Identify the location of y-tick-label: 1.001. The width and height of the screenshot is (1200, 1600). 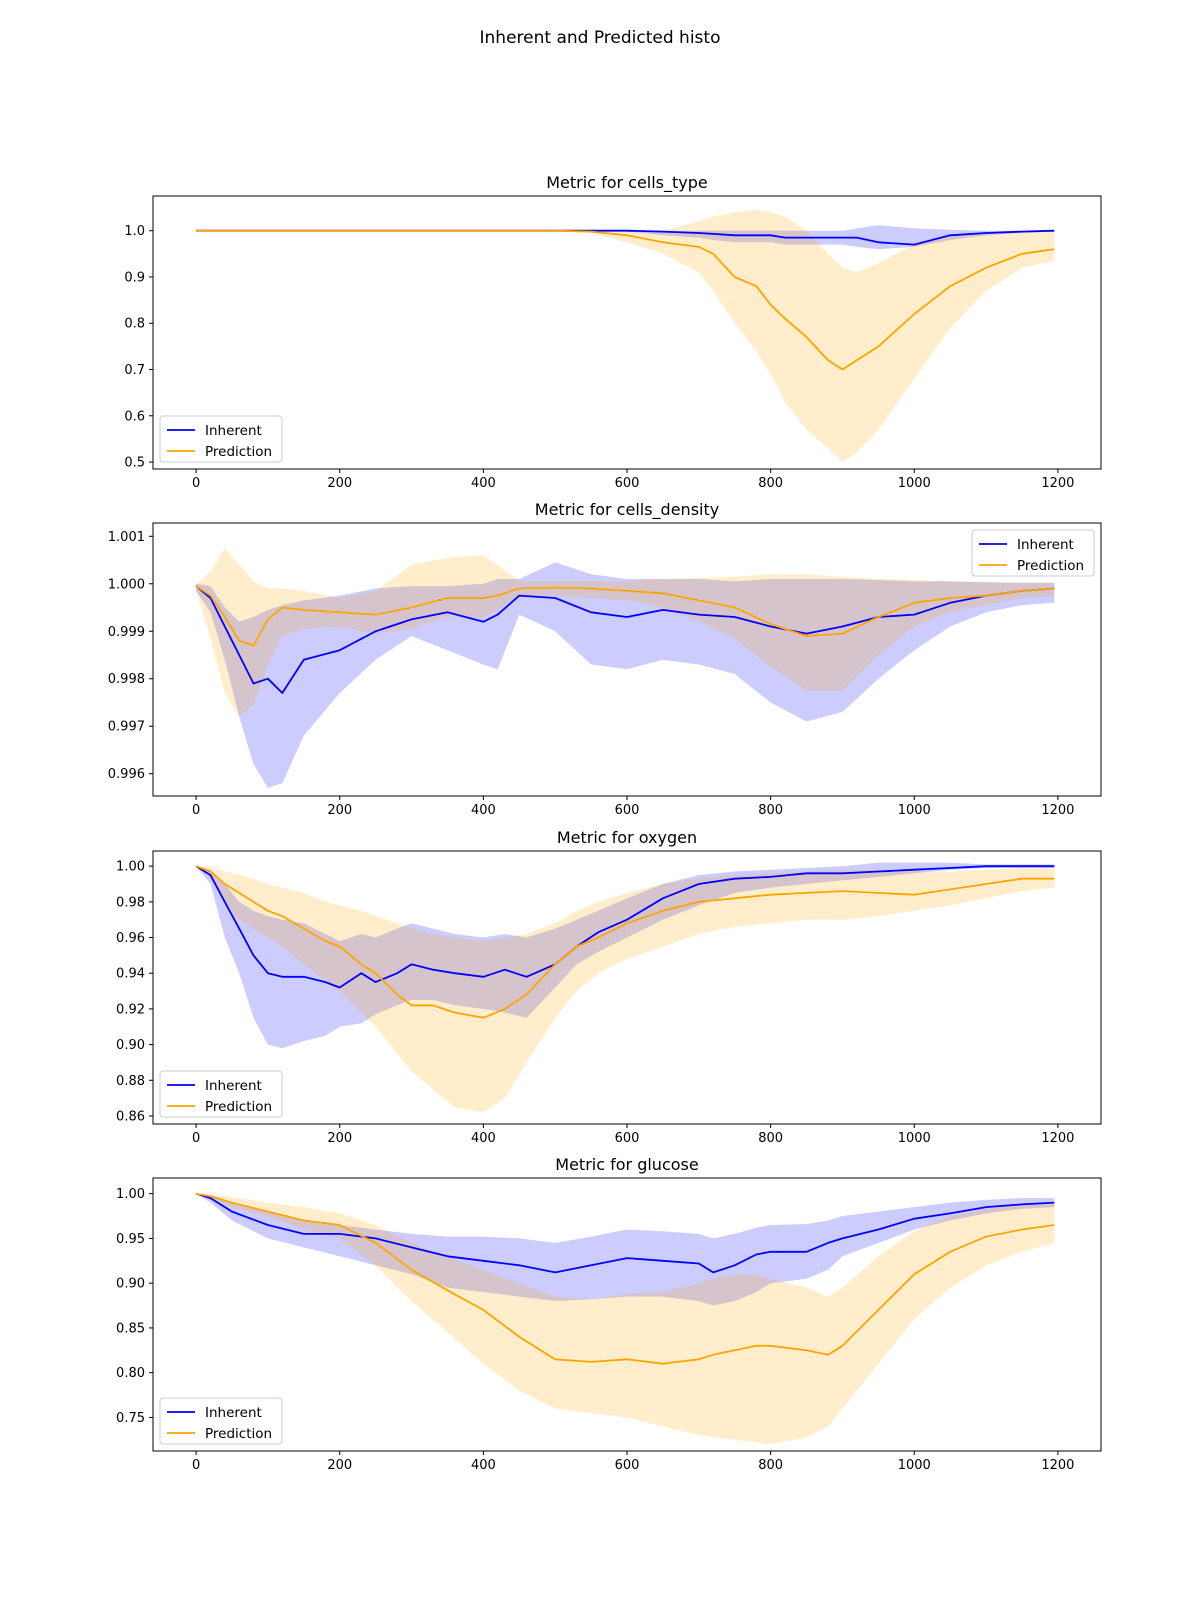
(126, 537).